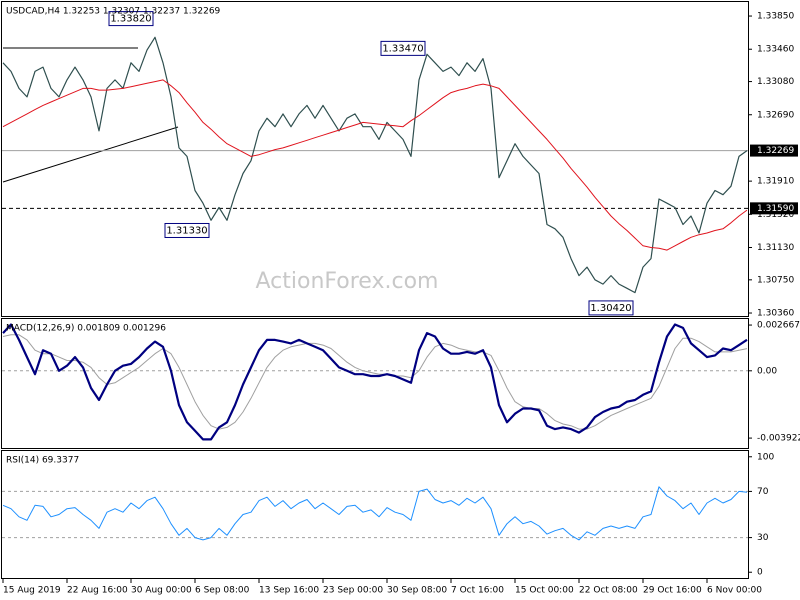  I want to click on y-tick-label: 1.31130, so click(775, 248).